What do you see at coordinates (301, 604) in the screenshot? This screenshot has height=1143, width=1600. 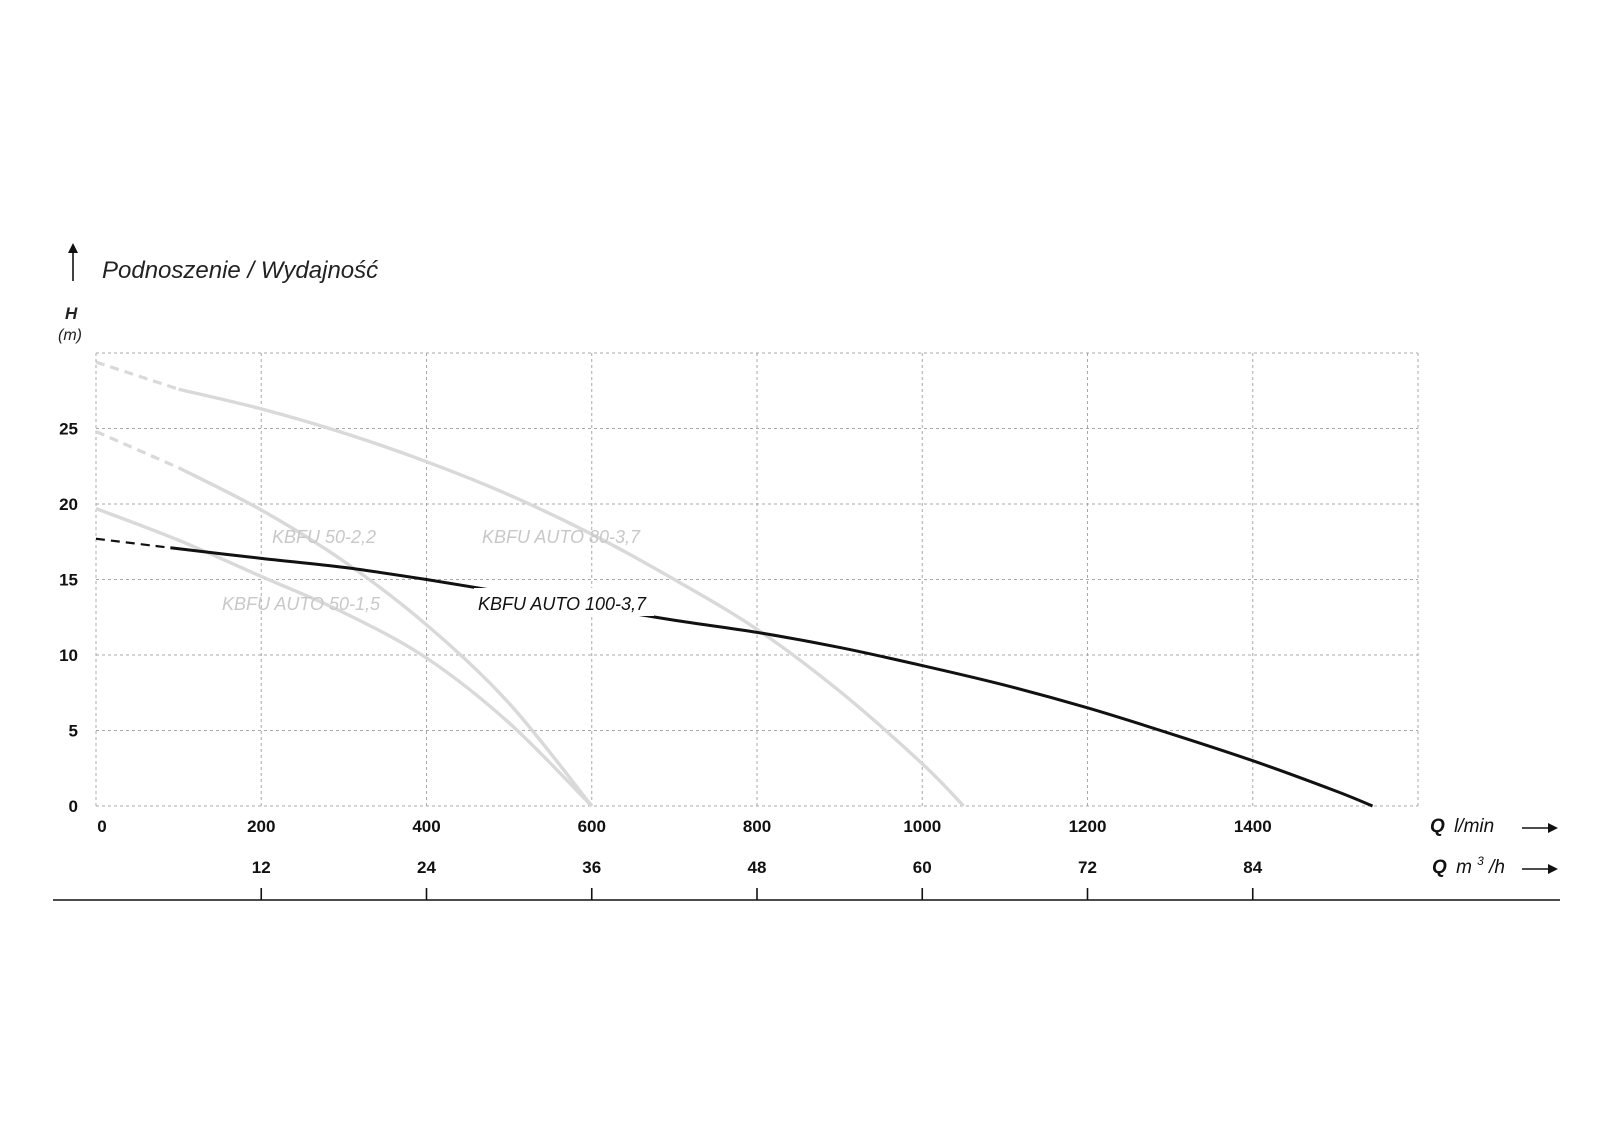 I see `series-label: KBFU AUTO 50-1,5` at bounding box center [301, 604].